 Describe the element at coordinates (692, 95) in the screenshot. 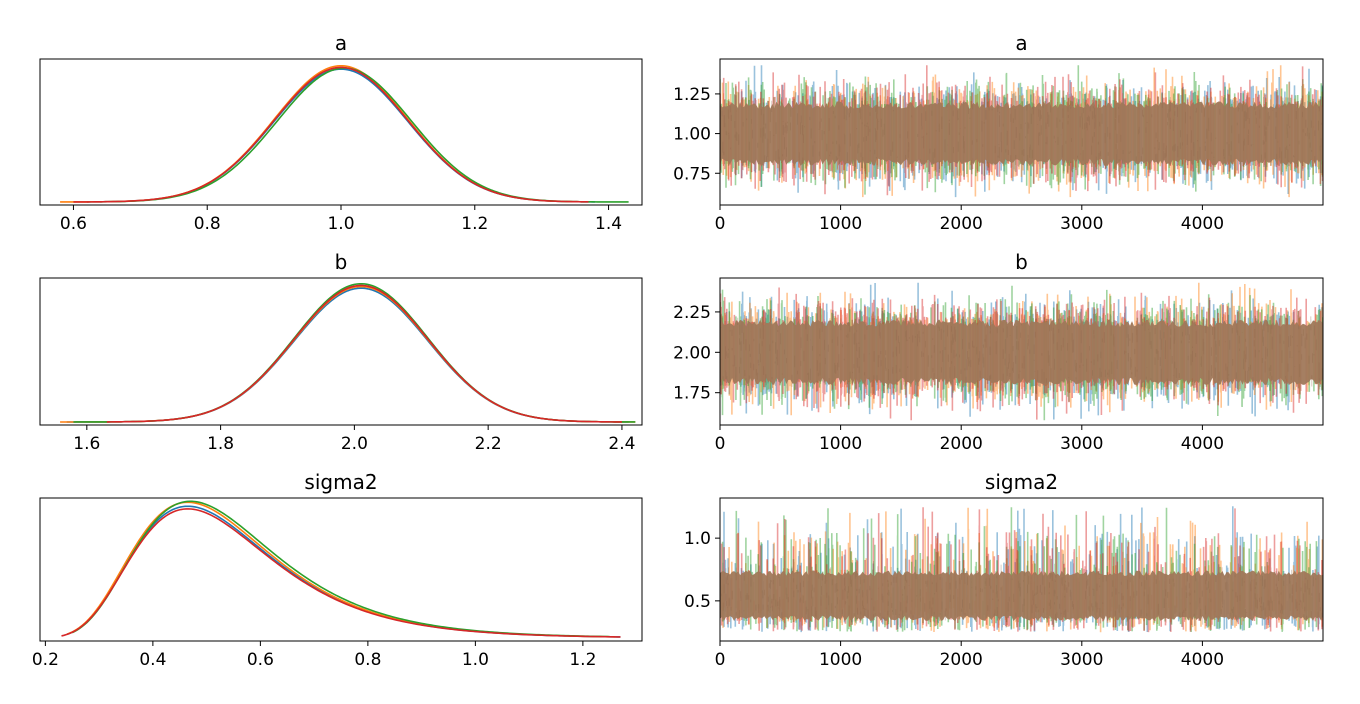

I see `y-tick-label: 1.25` at that location.